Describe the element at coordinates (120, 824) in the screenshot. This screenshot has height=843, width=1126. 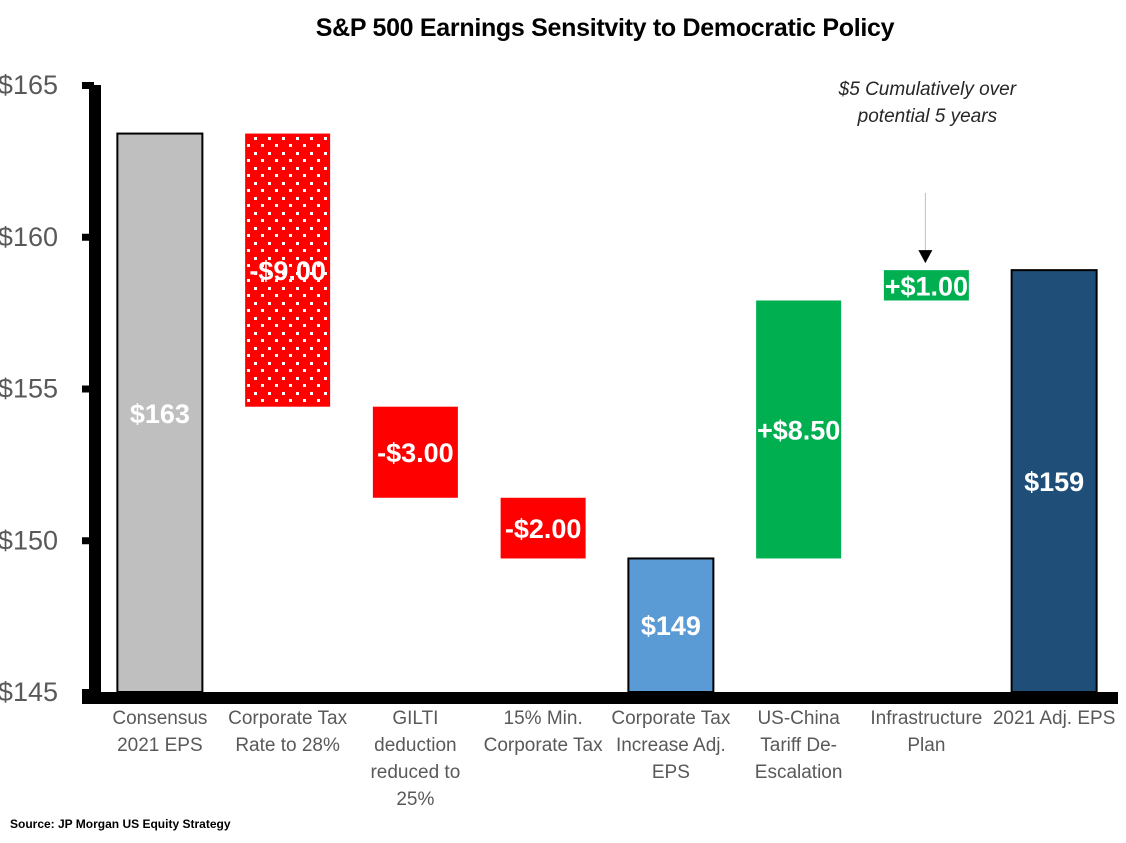
I see `source-note: Source: JP Morgan US Equity Strategy` at that location.